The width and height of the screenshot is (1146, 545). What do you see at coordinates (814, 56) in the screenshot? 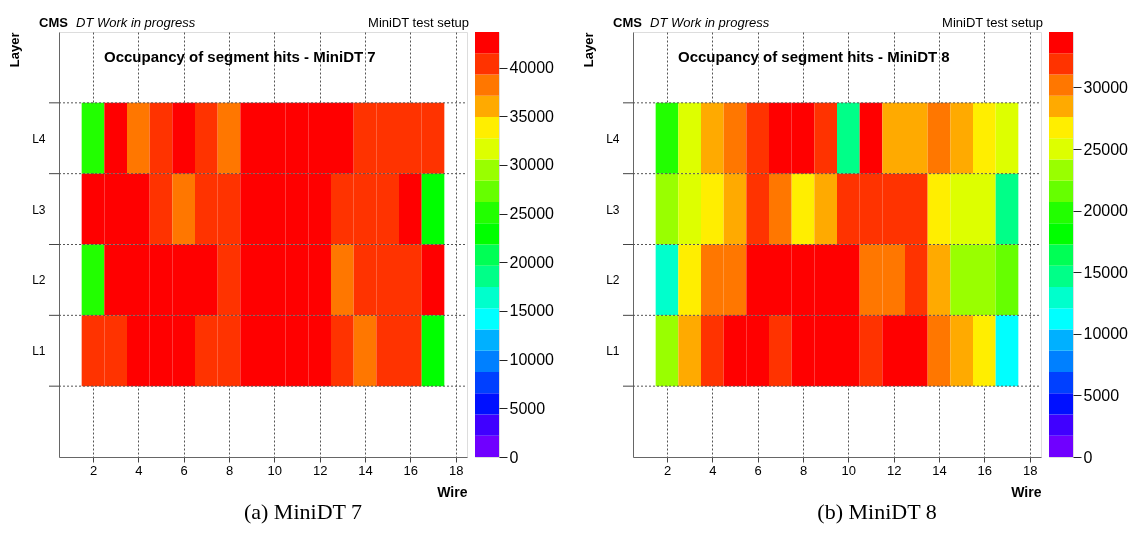
I see `chart-title: Occupancy of segment hits - MiniDT 8` at bounding box center [814, 56].